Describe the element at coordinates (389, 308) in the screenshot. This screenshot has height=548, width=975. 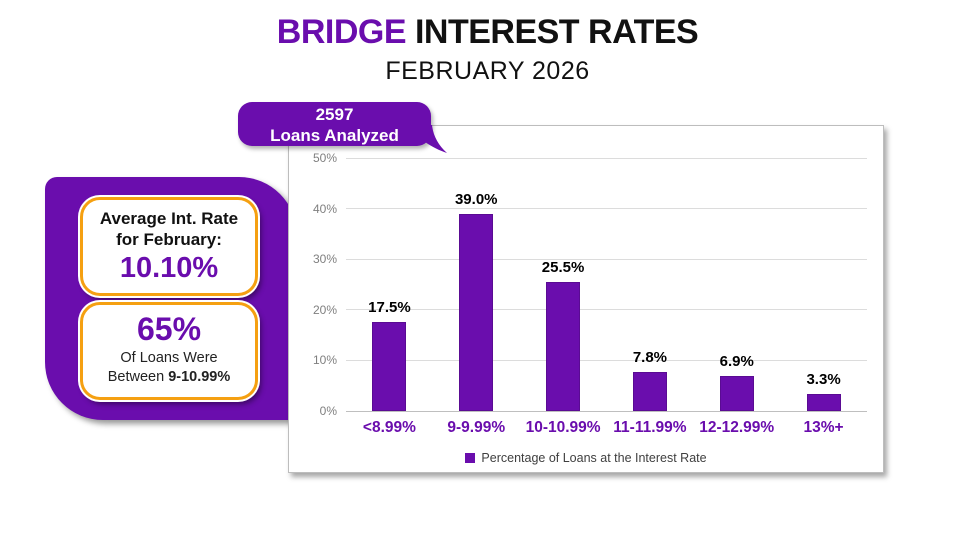
I see `bar-value-label: 17.5%` at that location.